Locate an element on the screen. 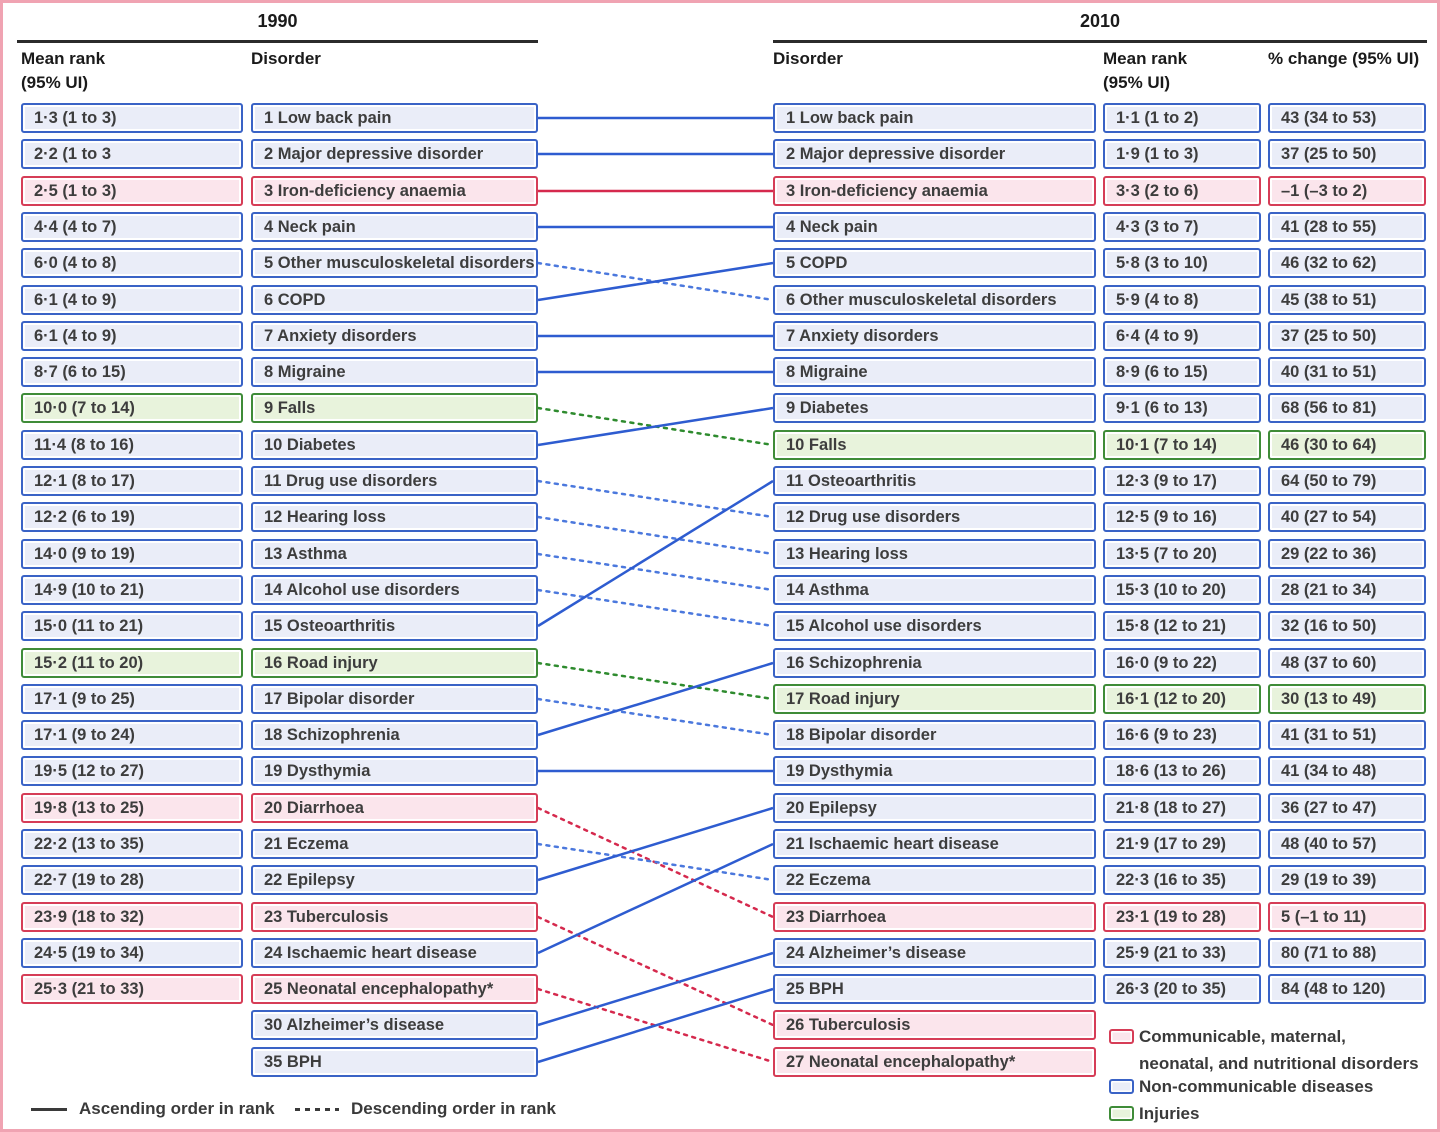 This screenshot has height=1132, width=1440. mean-rank-box-2010: 6·4 (4 to 9) is located at coordinates (1182, 336).